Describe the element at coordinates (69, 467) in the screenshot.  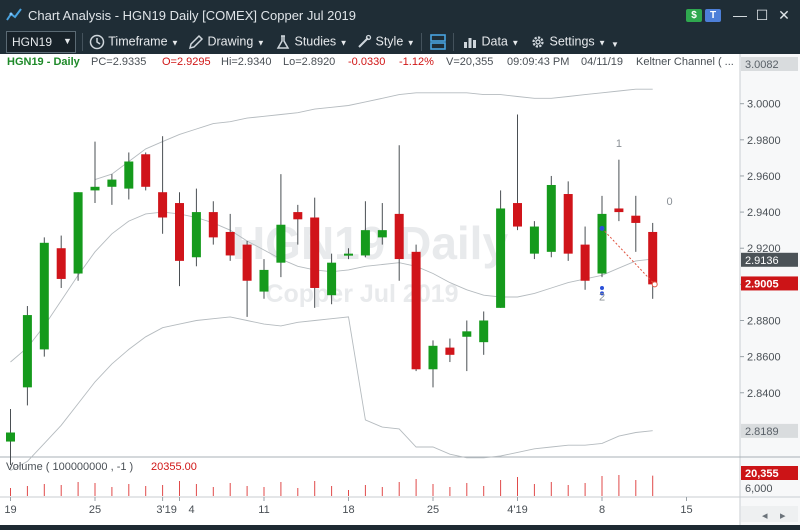
I see `volume-study-label: Volume ( 100000000 , -1 )` at that location.